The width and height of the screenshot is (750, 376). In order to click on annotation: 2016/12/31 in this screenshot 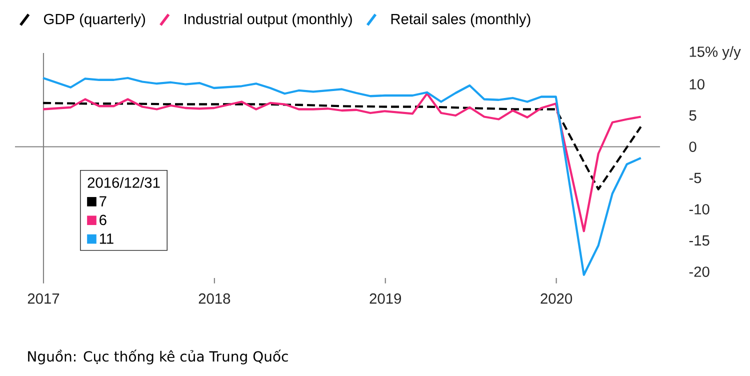, I will do `click(124, 182)`.